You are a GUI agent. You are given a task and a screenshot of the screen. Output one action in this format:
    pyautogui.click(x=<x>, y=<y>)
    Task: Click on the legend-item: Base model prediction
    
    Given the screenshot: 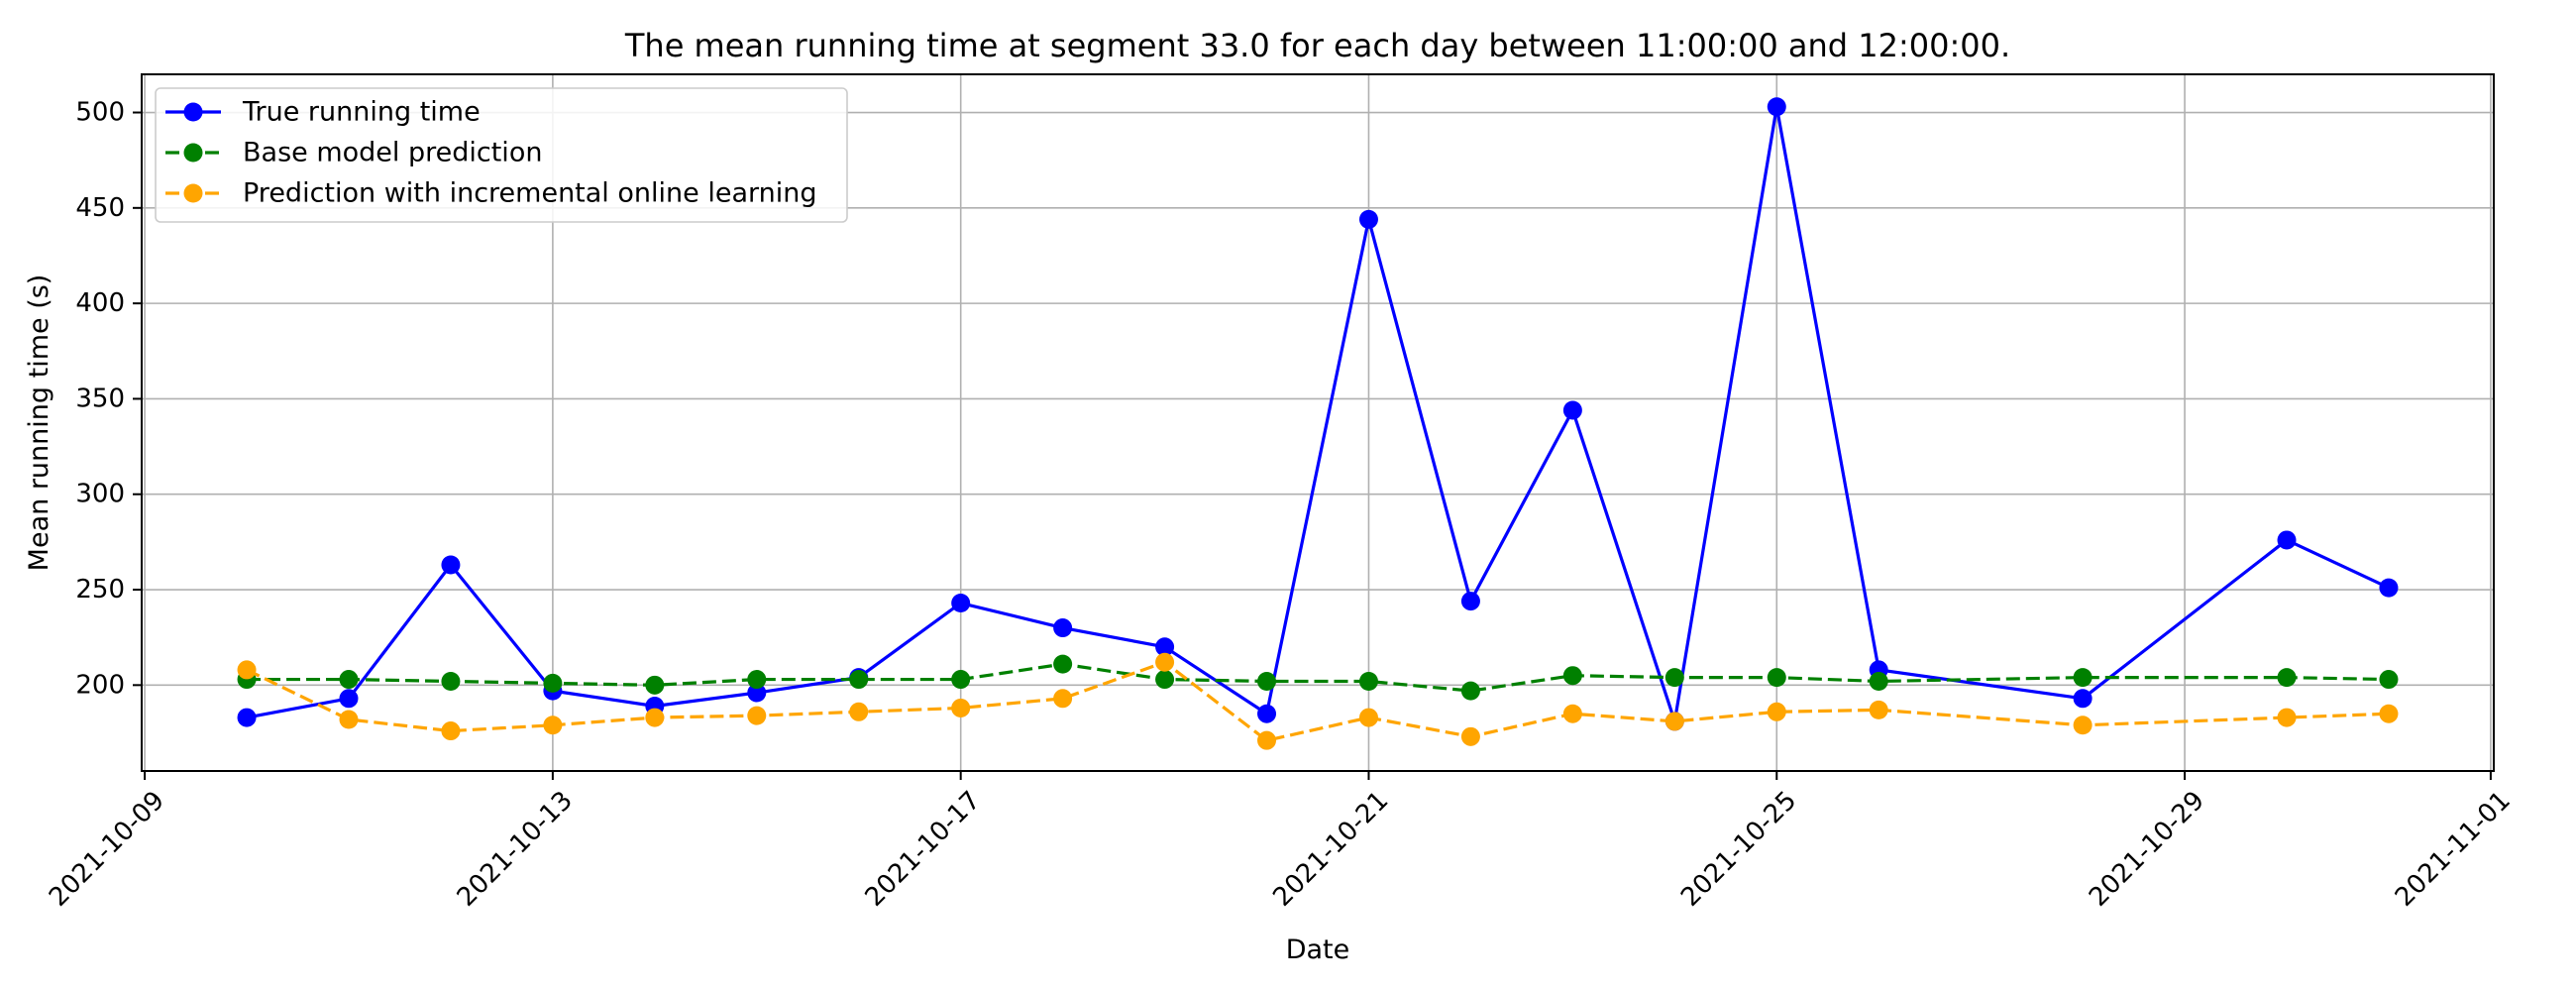 What is the action you would take?
    pyautogui.click(x=353, y=153)
    